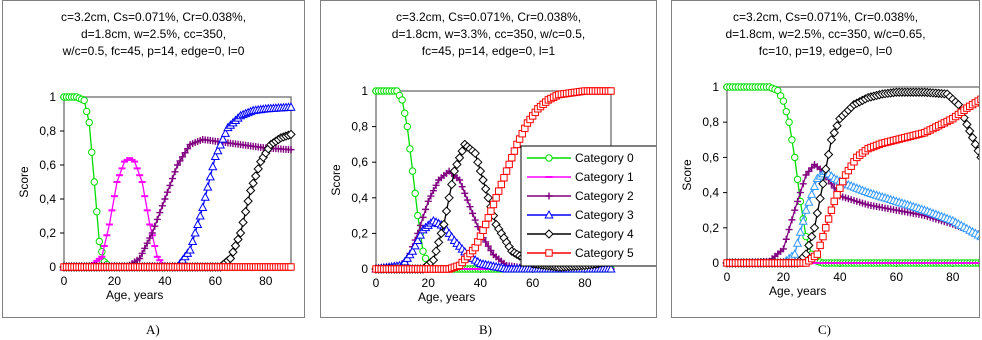 The width and height of the screenshot is (982, 340). Describe the element at coordinates (604, 215) in the screenshot. I see `legend-label: Category 3` at that location.